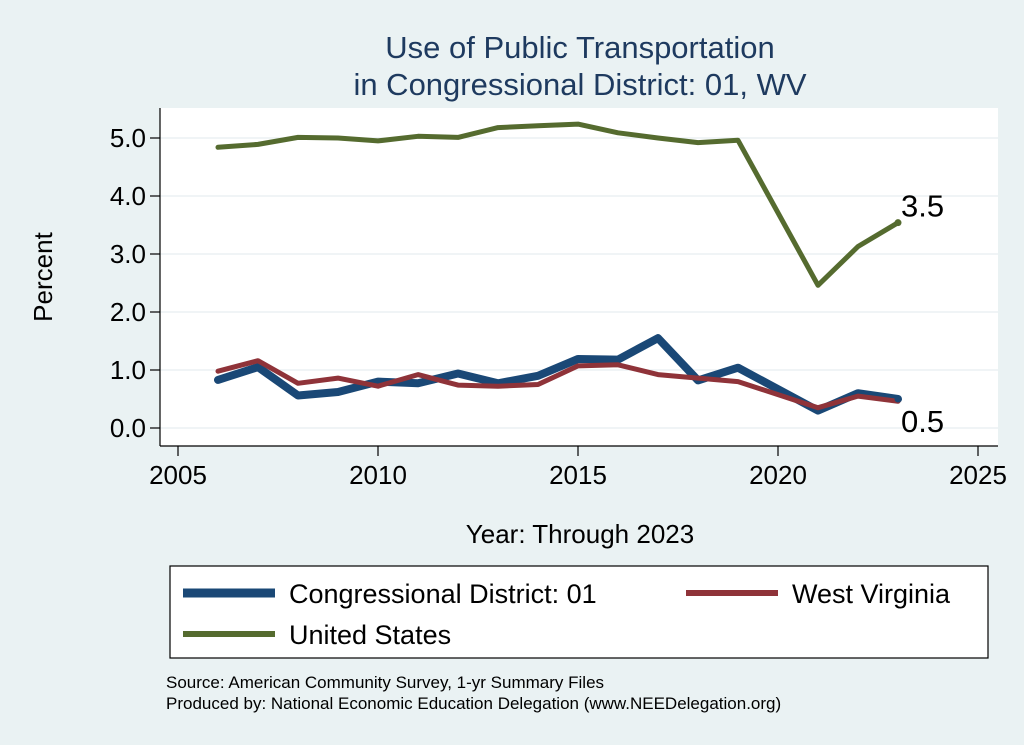 The height and width of the screenshot is (745, 1024). I want to click on y-axis-ticks: 0.0 1.0 2.0 3.0 4.0 5.0, so click(135, 283).